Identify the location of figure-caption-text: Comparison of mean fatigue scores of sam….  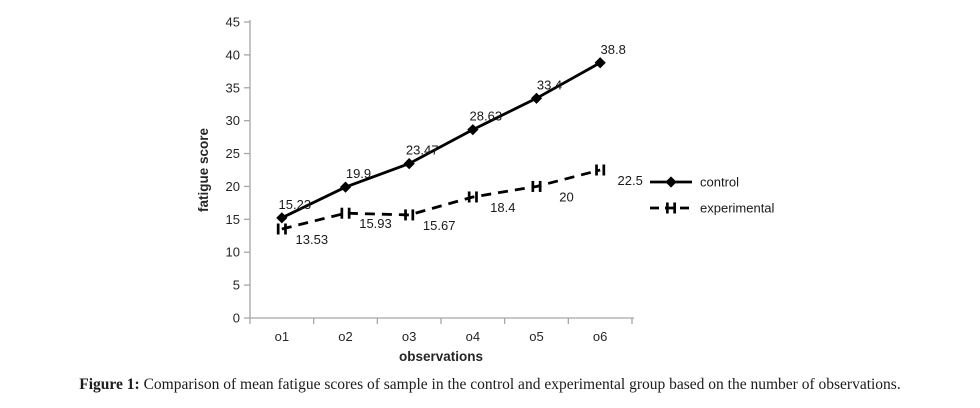
(520, 384).